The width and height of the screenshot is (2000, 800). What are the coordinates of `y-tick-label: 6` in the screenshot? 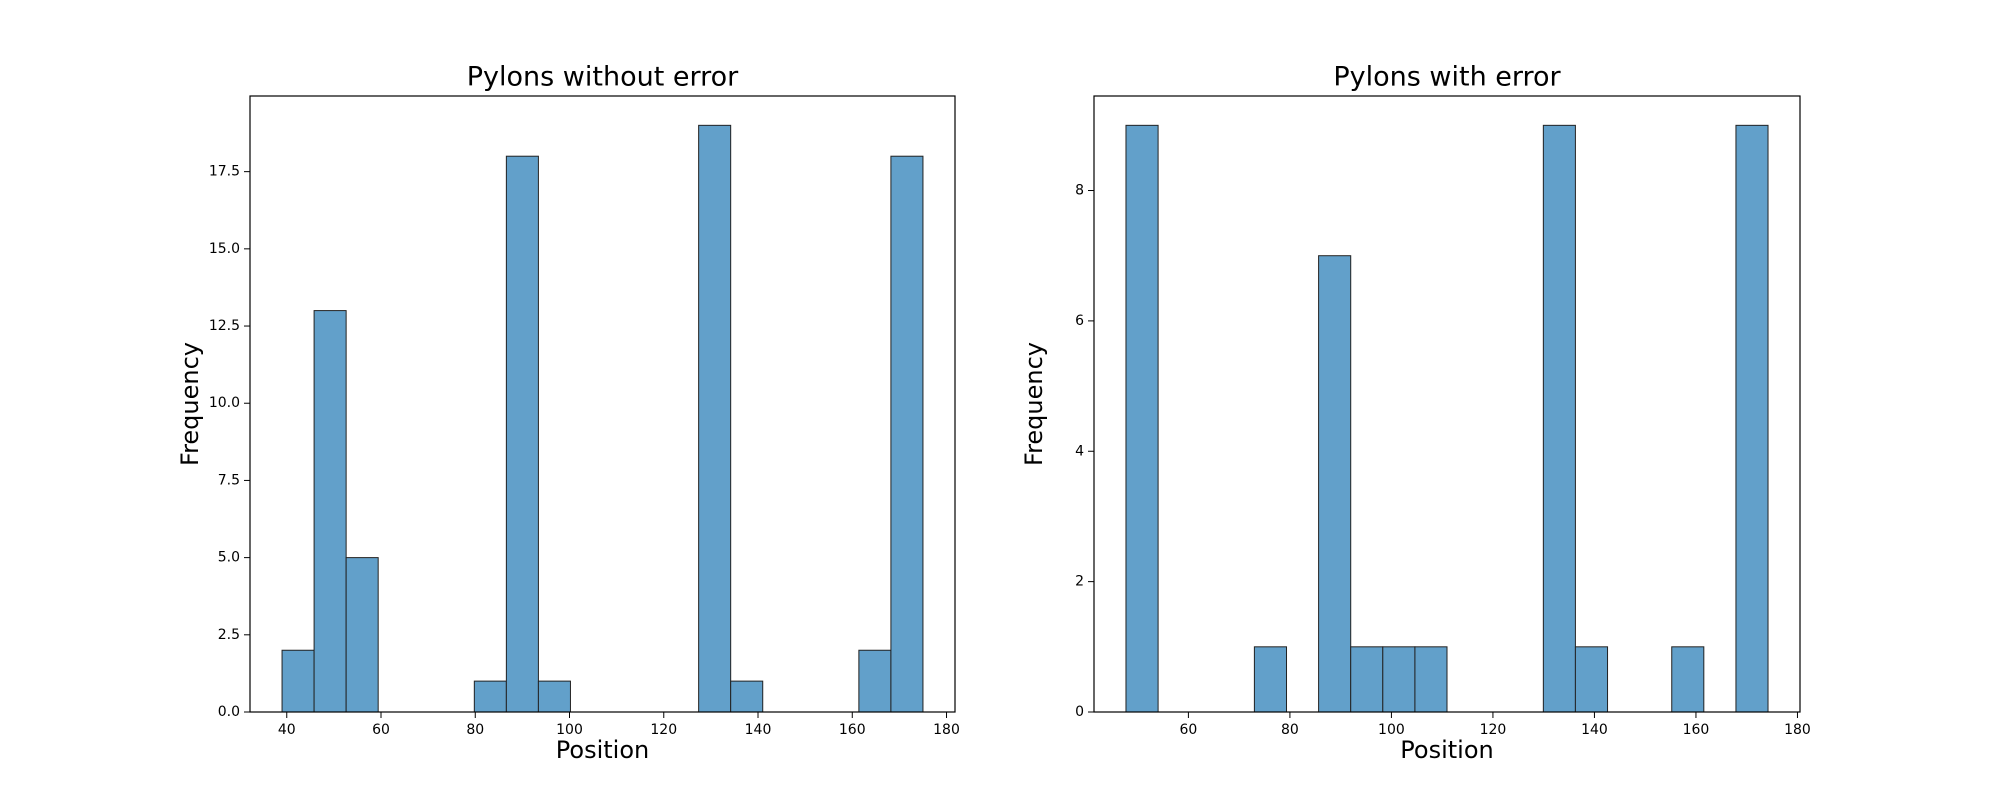 It's located at (1079, 321).